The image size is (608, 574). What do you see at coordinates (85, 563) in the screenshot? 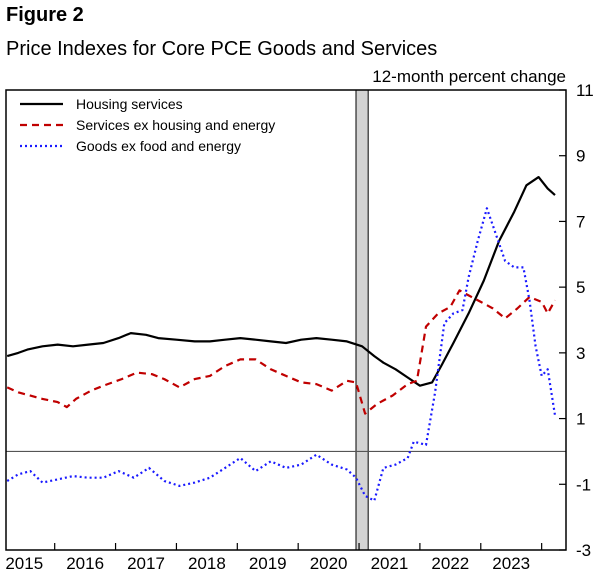
I see `x-tick-label: 2016` at bounding box center [85, 563].